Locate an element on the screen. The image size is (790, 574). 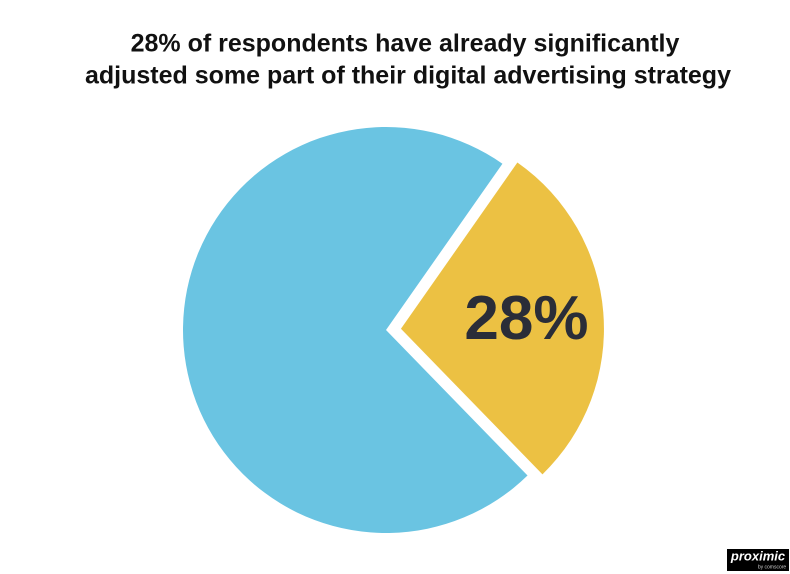
logo-subtext: by comscore is located at coordinates (772, 567).